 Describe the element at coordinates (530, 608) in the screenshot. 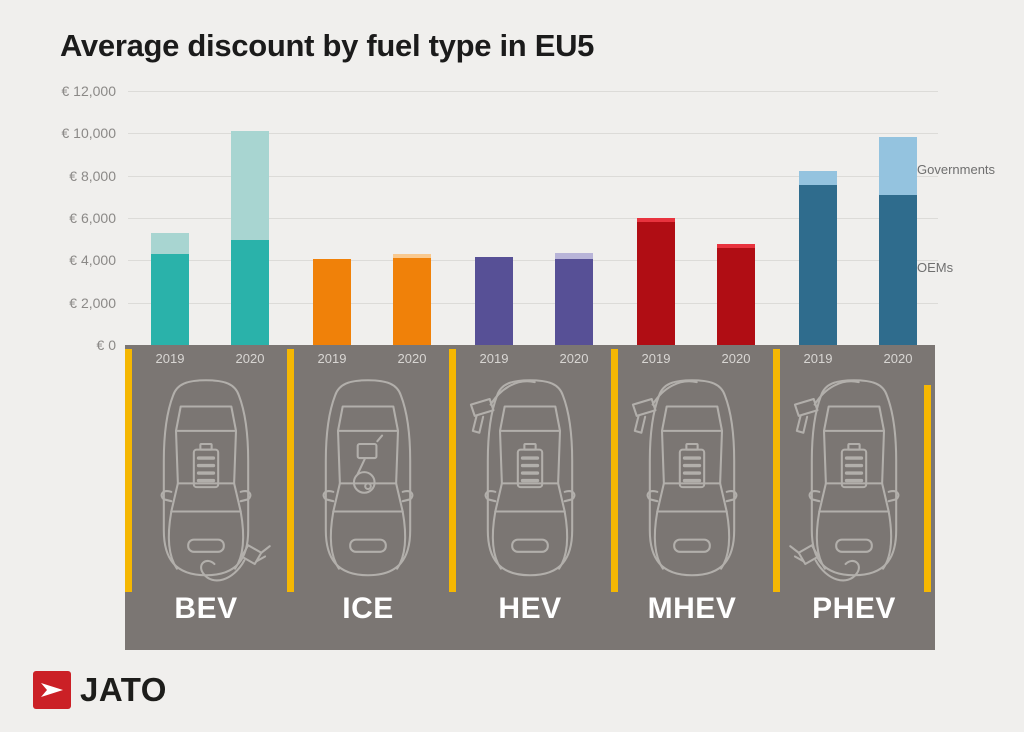

I see `fuel-label-hev: HEV` at that location.